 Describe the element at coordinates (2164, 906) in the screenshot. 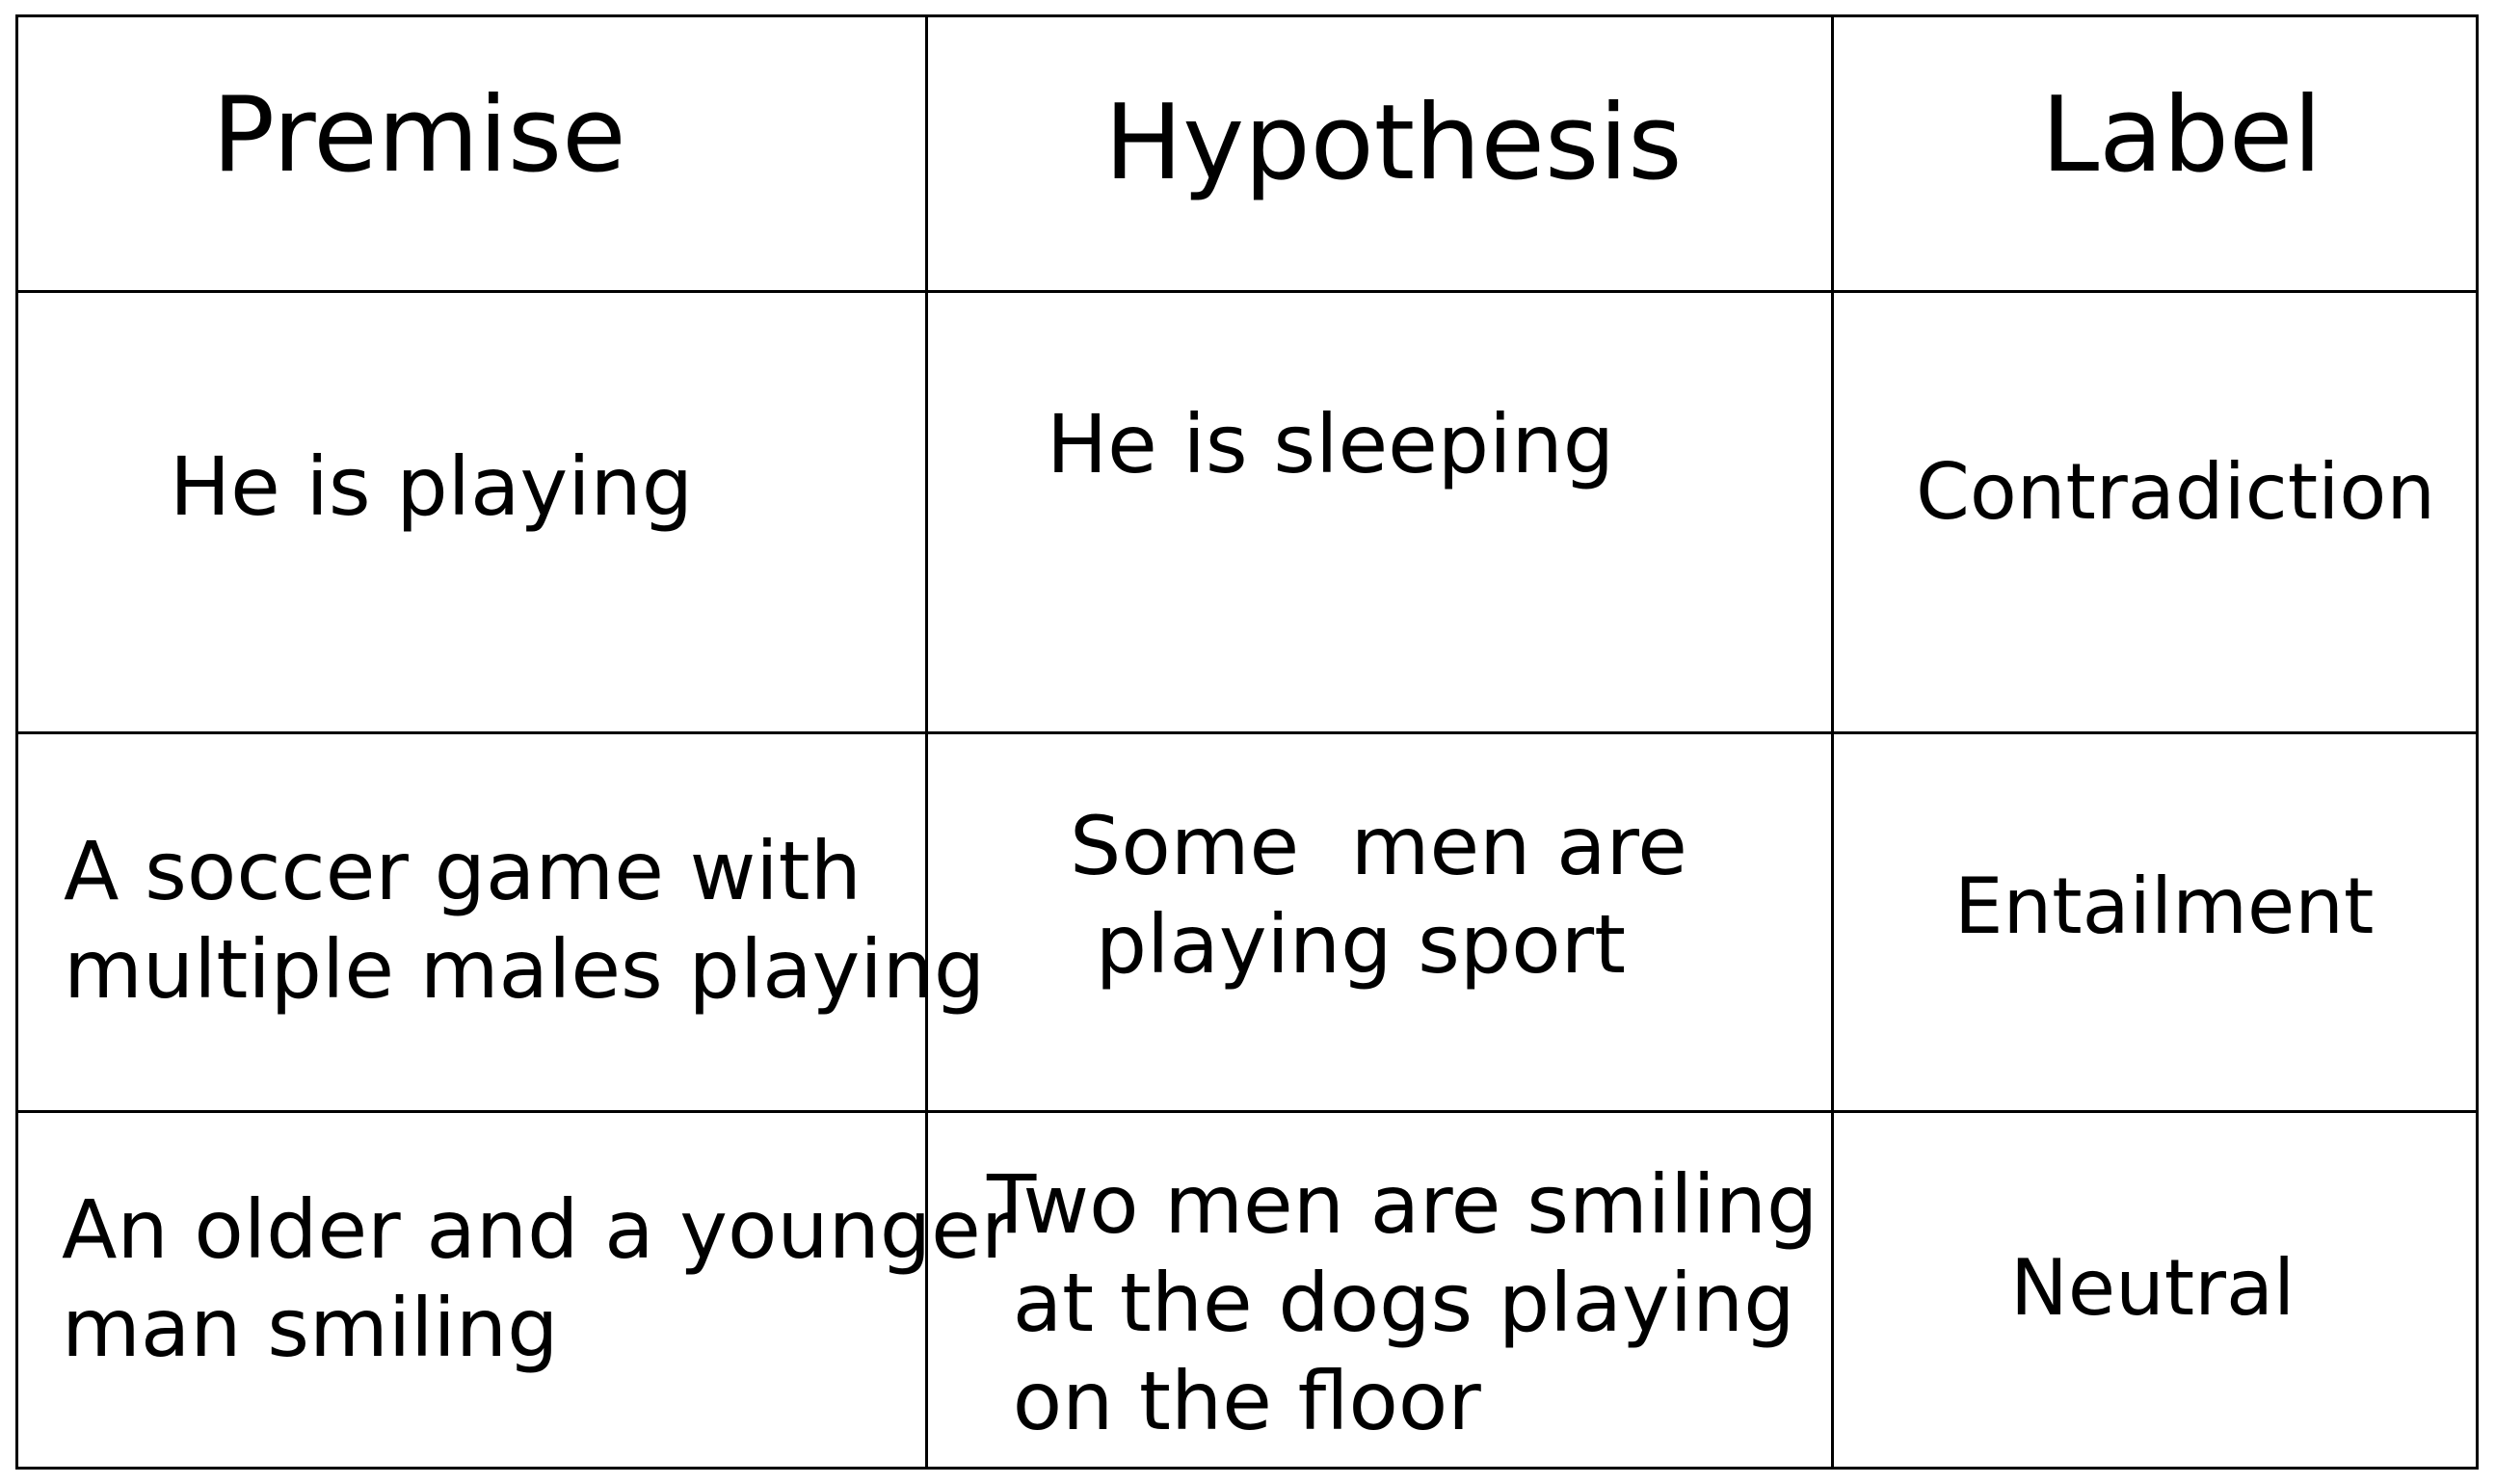

I see `row2-label: Entailment` at that location.